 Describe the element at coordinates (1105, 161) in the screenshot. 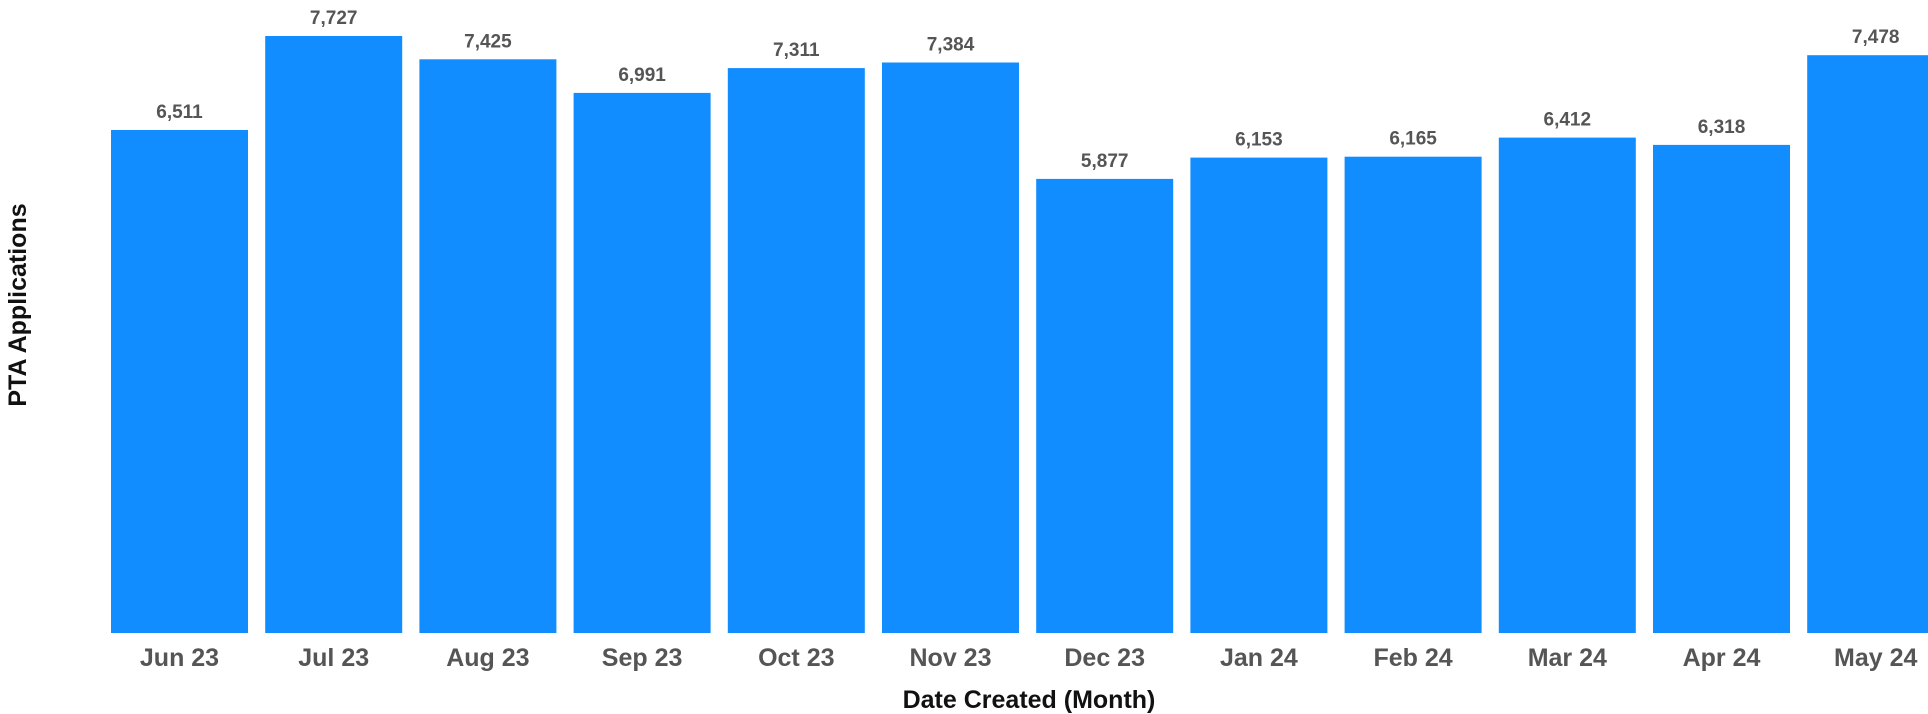

I see `data-label-dec-23: 5,877` at that location.